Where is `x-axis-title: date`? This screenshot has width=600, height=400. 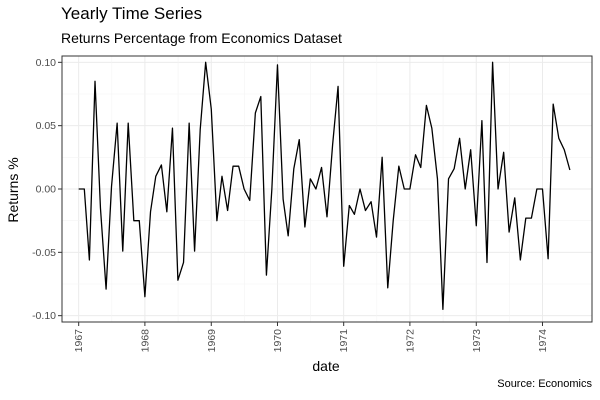 x-axis-title: date is located at coordinates (325, 366).